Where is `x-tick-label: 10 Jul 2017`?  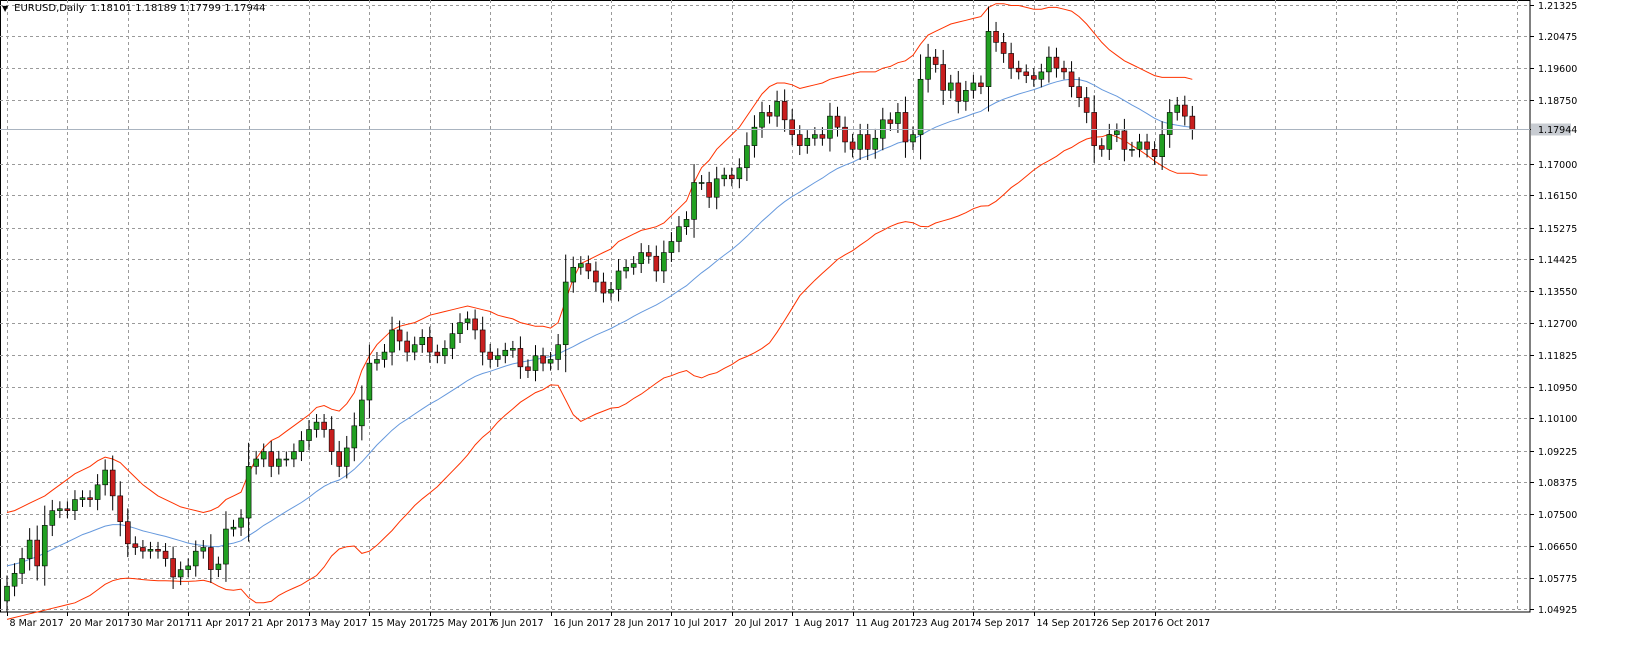
x-tick-label: 10 Jul 2017 is located at coordinates (701, 623).